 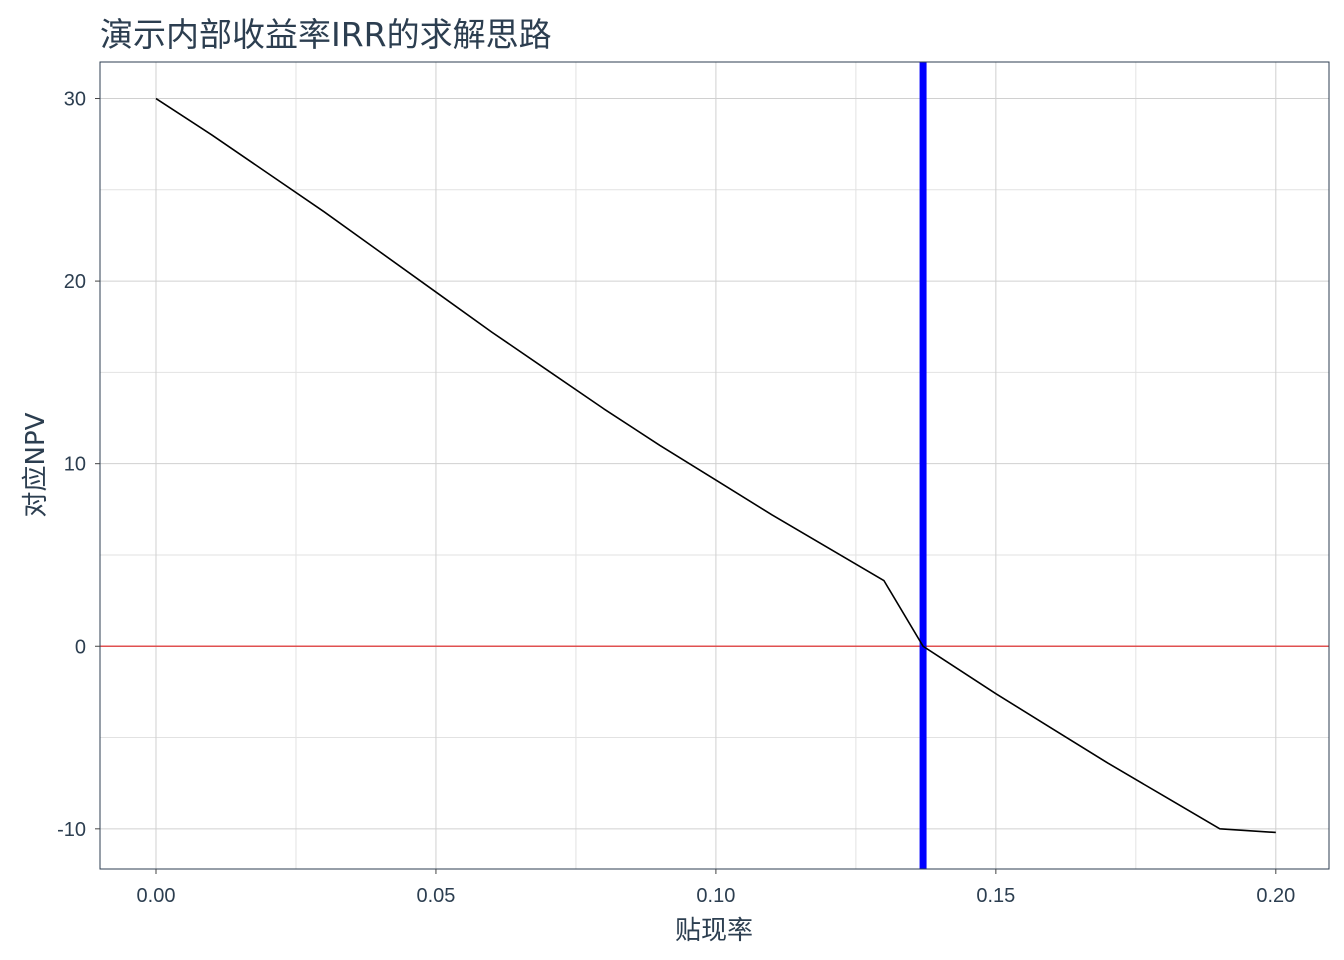 I want to click on x-tick-label: 0.20, so click(x=1275, y=896).